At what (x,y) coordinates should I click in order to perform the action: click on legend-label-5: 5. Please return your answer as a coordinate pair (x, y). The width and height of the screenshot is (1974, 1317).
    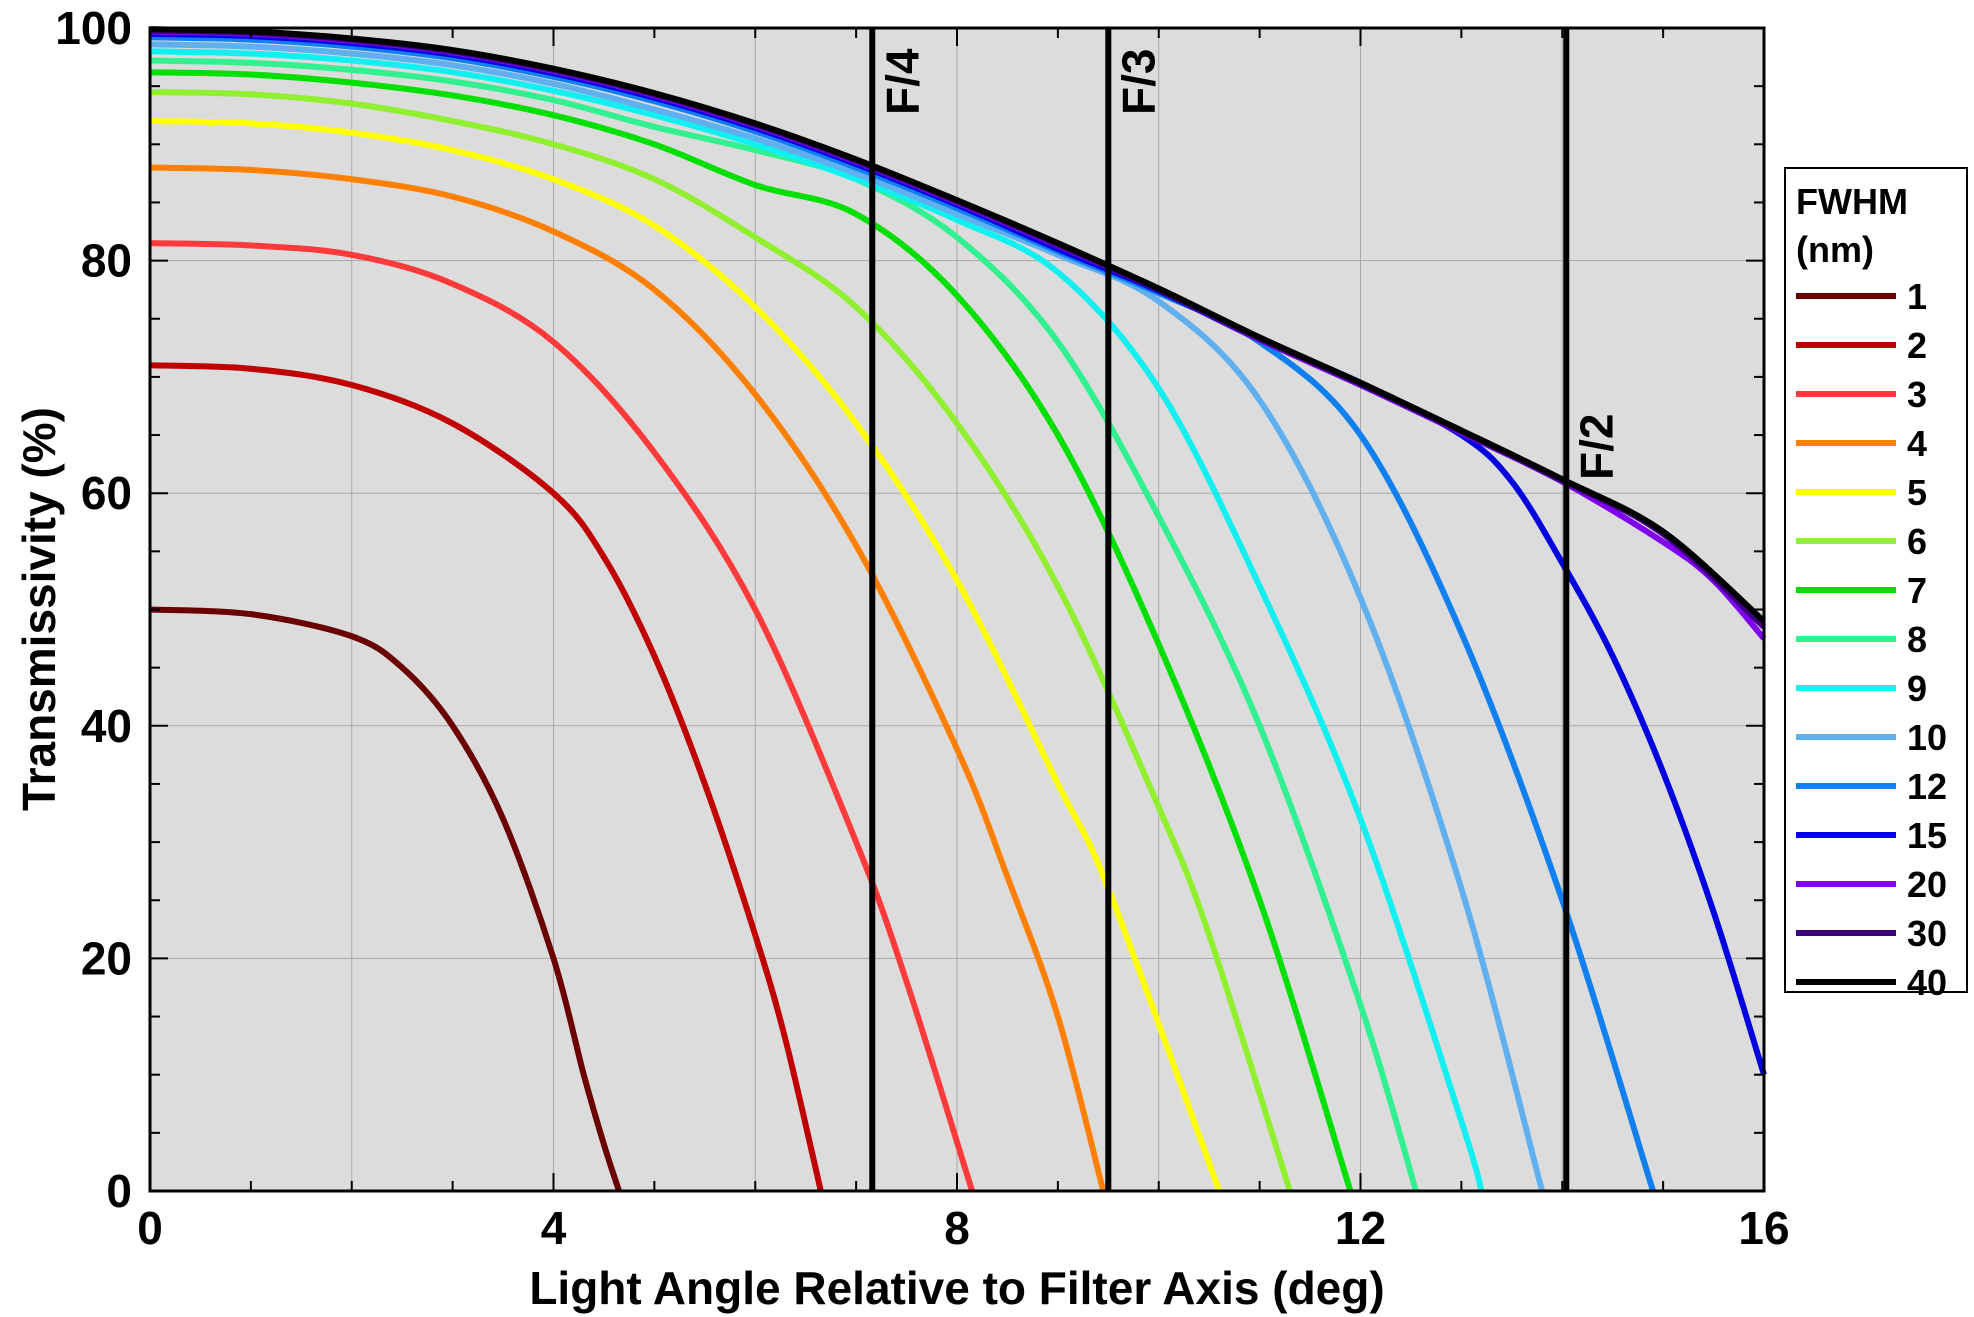
    Looking at the image, I should click on (1917, 492).